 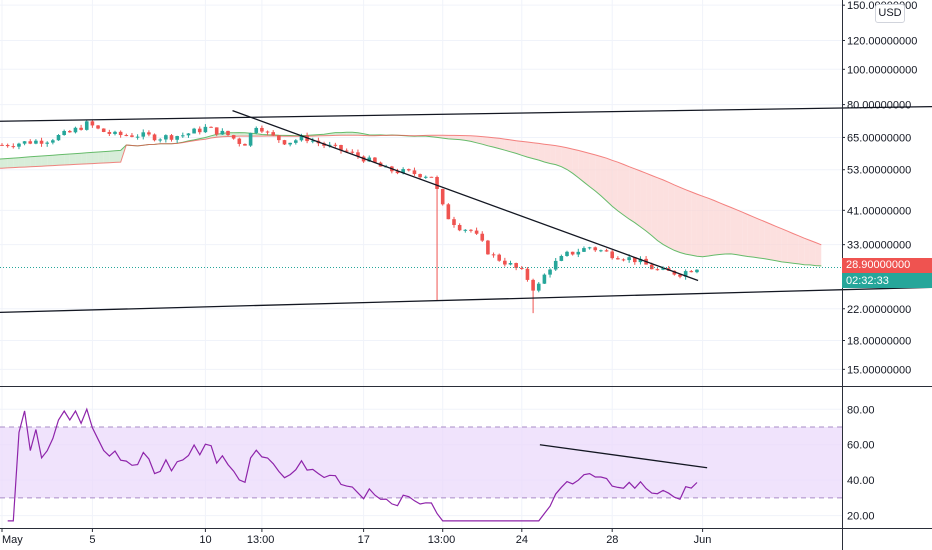 I want to click on currency-button: USD, so click(x=890, y=13).